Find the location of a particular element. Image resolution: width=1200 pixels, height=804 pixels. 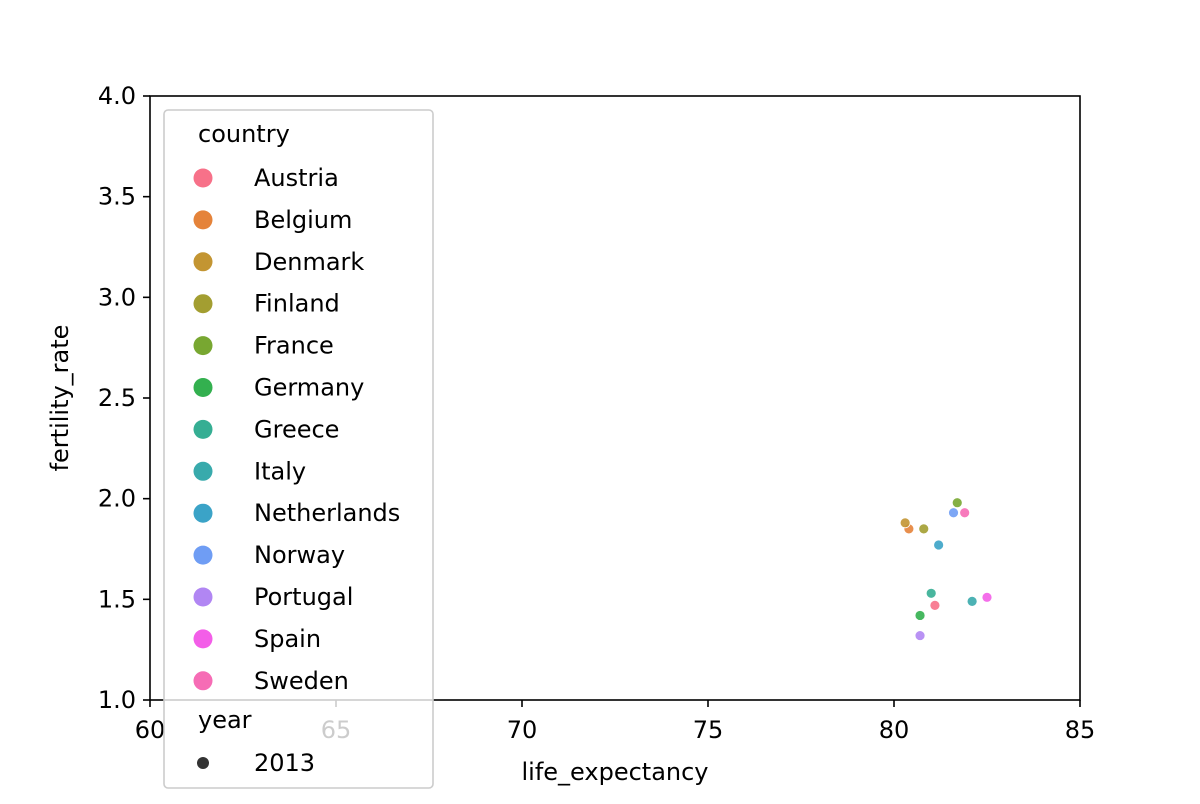

legend-marker-germany is located at coordinates (203, 387).